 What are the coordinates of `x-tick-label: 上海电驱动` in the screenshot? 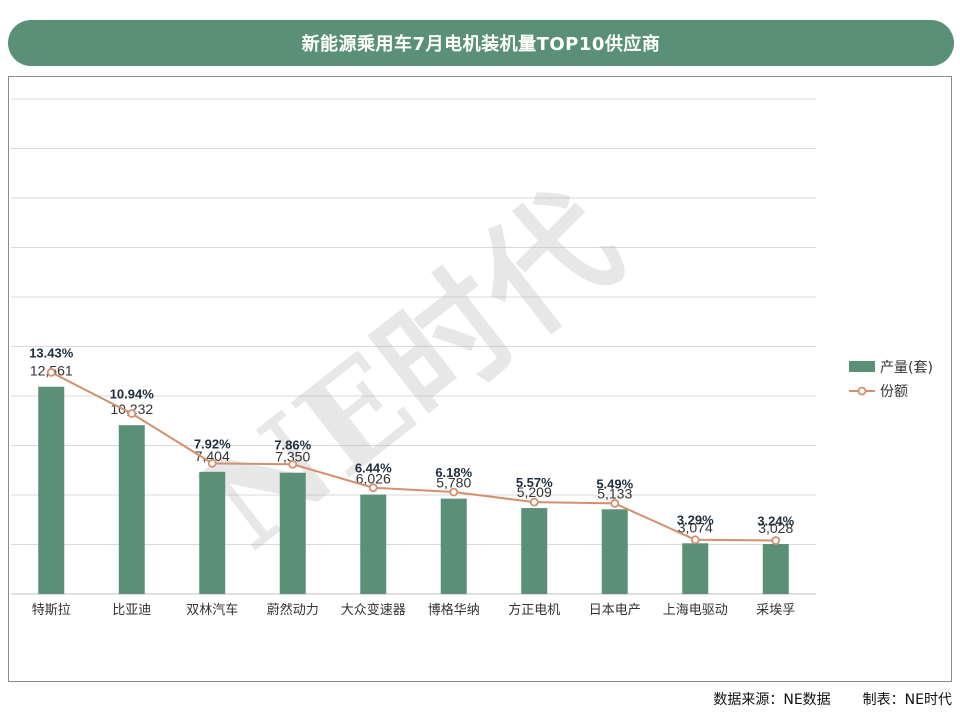 It's located at (695, 610).